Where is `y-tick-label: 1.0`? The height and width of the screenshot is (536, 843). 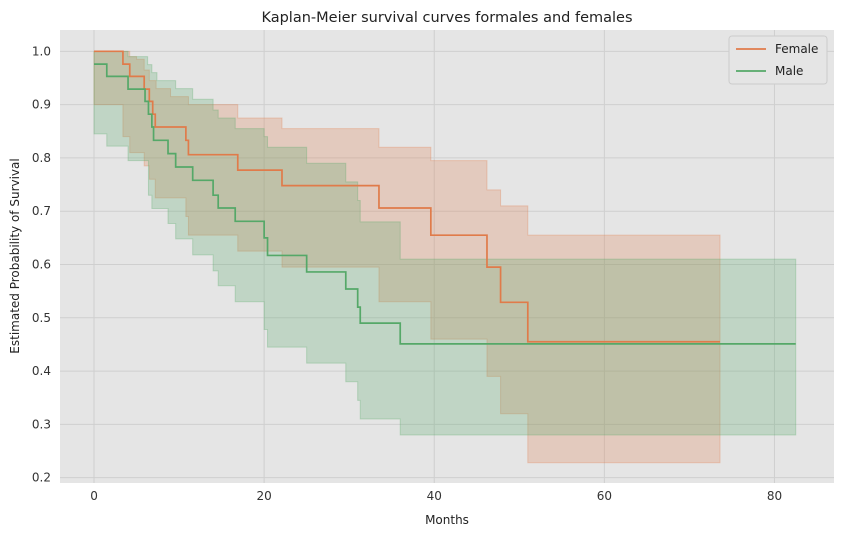
y-tick-label: 1.0 is located at coordinates (41, 51).